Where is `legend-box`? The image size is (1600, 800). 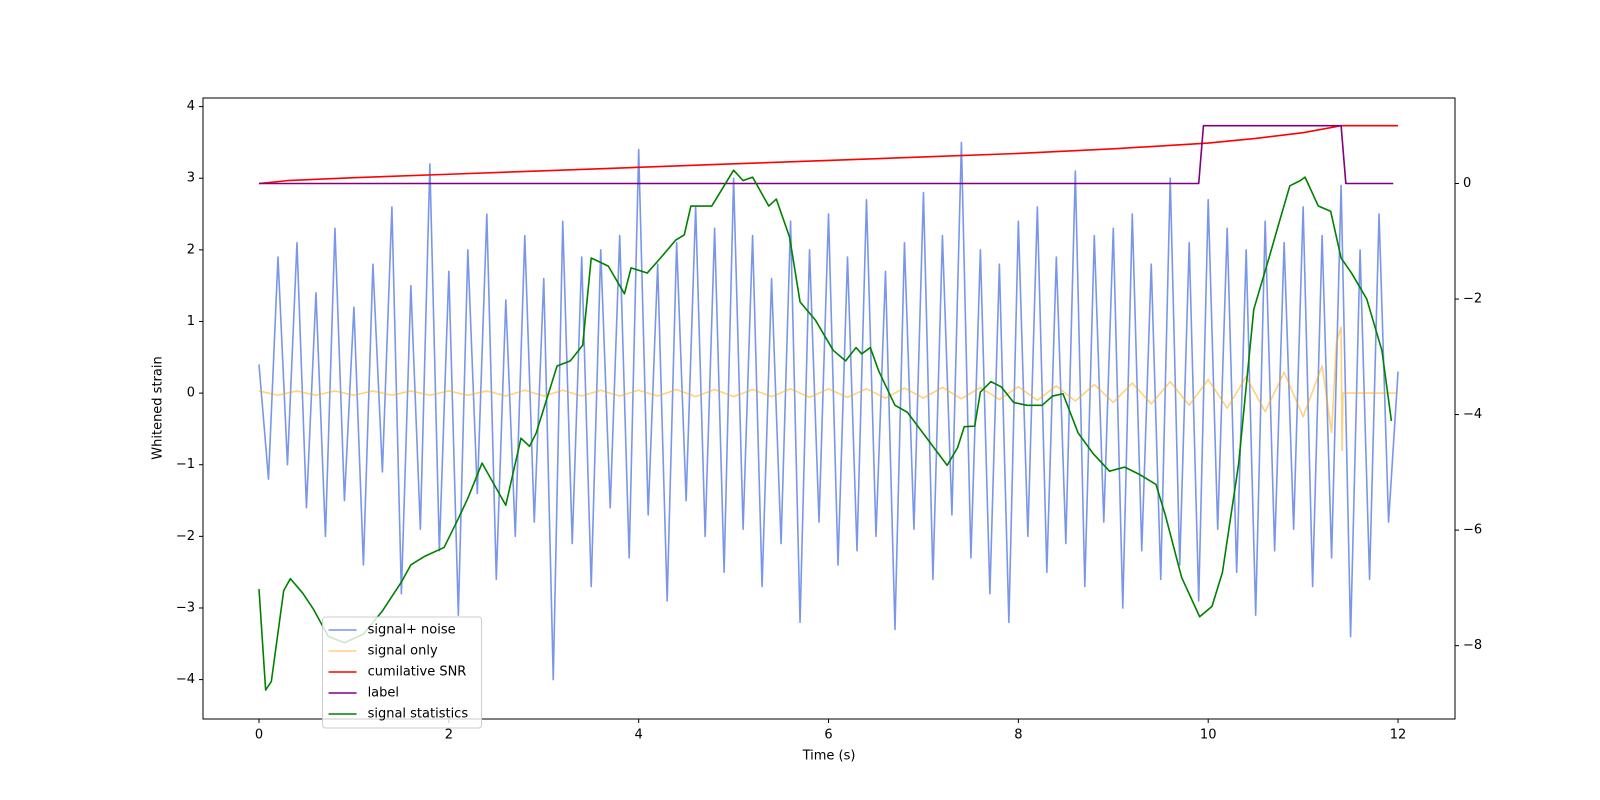 legend-box is located at coordinates (402, 672).